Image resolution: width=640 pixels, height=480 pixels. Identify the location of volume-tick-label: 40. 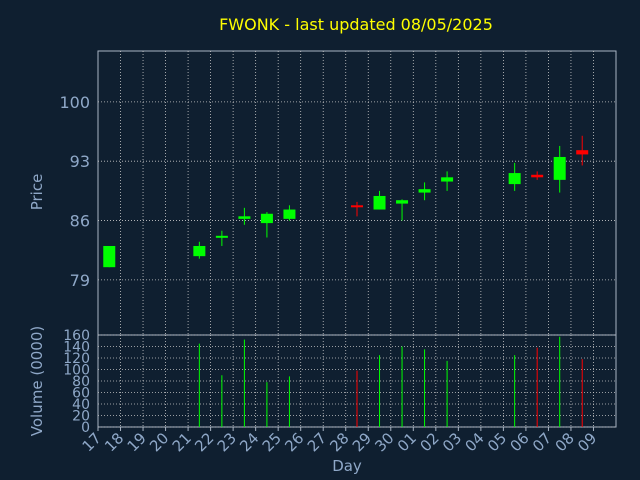
(81, 405).